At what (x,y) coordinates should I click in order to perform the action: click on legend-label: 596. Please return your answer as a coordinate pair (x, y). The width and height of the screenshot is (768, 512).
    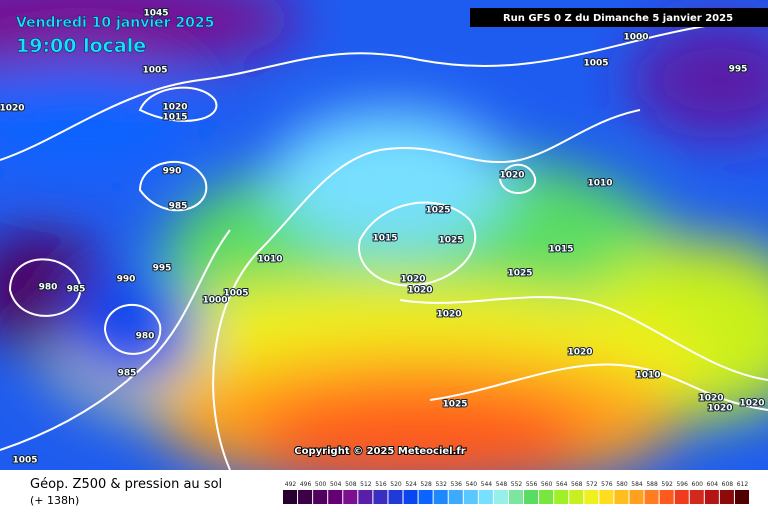
    Looking at the image, I should click on (682, 484).